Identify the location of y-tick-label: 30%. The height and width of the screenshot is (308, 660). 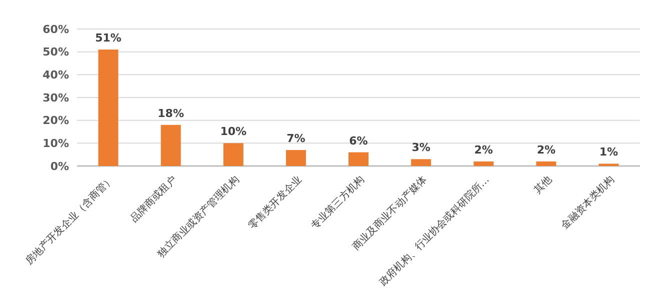
(55, 97).